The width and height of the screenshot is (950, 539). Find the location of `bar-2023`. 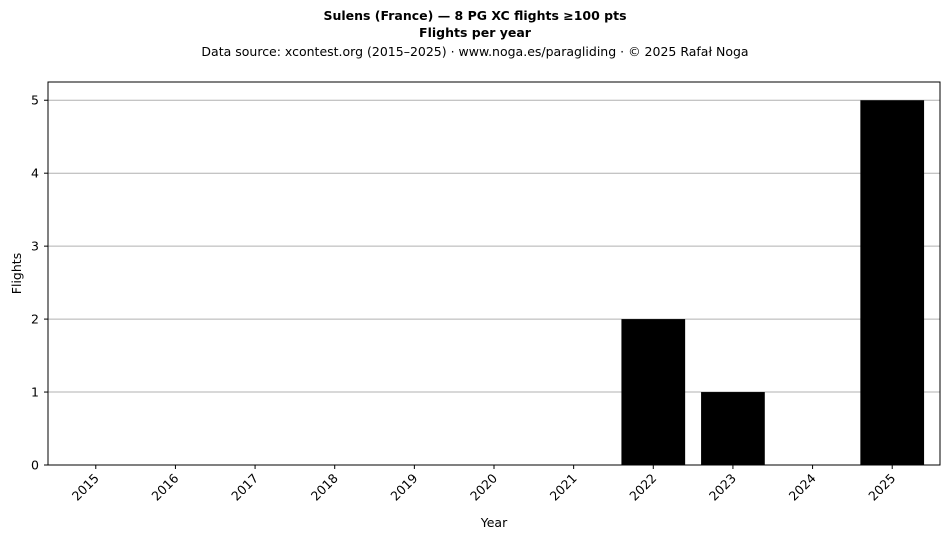

bar-2023 is located at coordinates (733, 428).